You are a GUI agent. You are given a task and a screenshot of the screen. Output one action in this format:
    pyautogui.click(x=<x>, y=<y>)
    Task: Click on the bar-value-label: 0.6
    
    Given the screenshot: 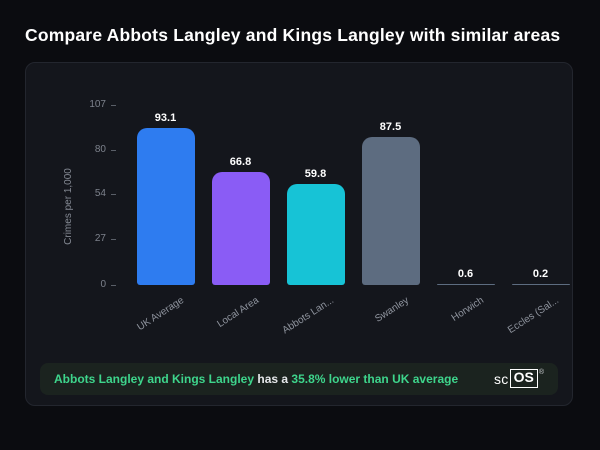 What is the action you would take?
    pyautogui.click(x=465, y=273)
    